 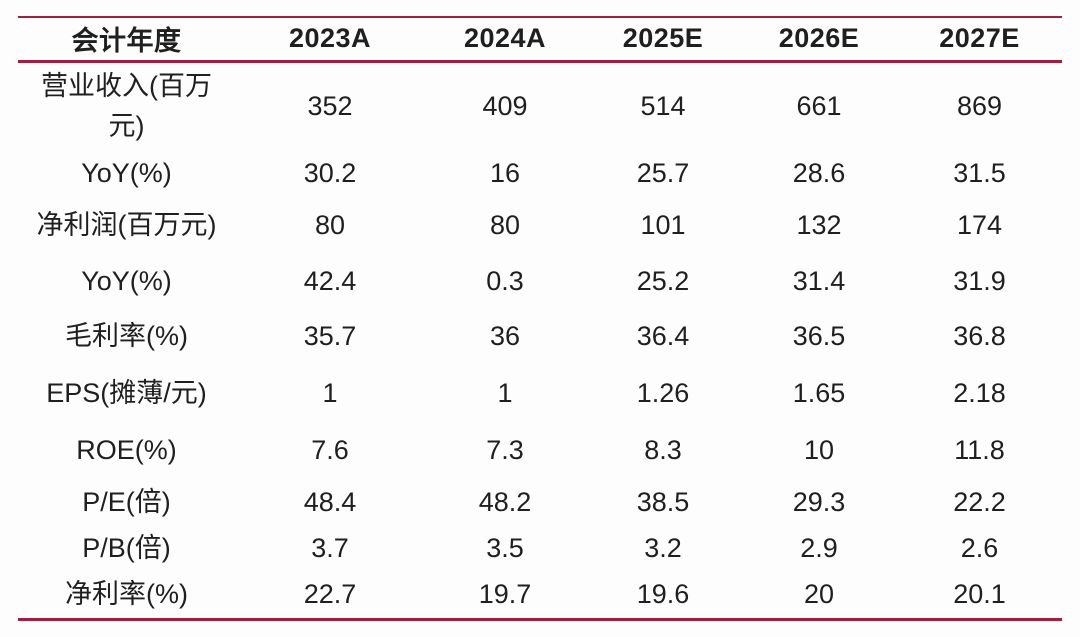 I want to click on data-cell: 36.8, so click(x=979, y=336).